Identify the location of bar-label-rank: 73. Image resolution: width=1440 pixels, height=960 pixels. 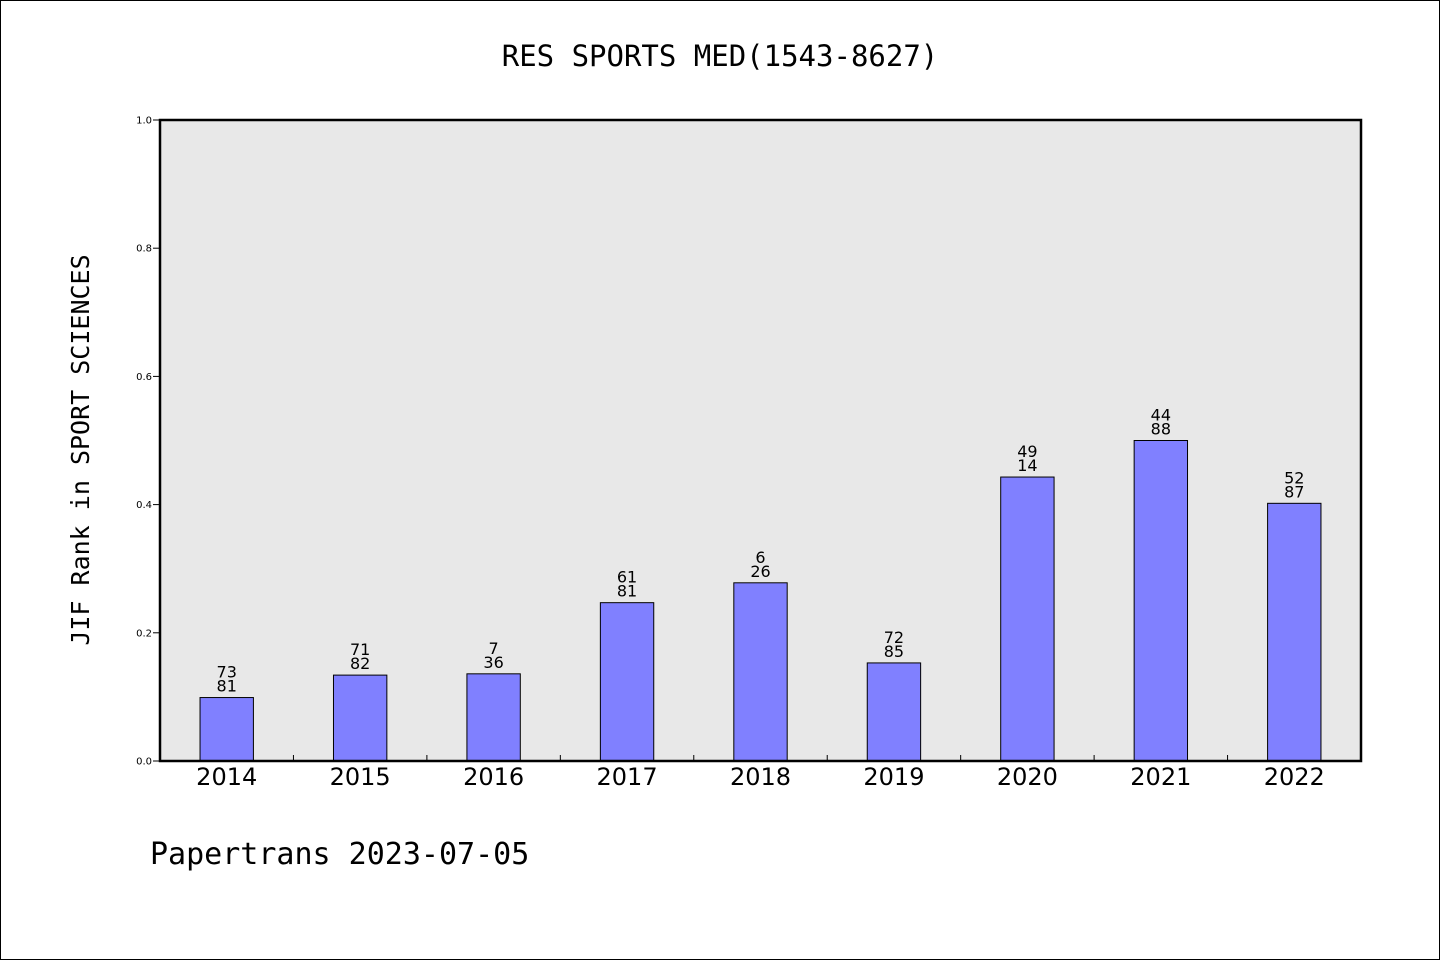
(227, 672).